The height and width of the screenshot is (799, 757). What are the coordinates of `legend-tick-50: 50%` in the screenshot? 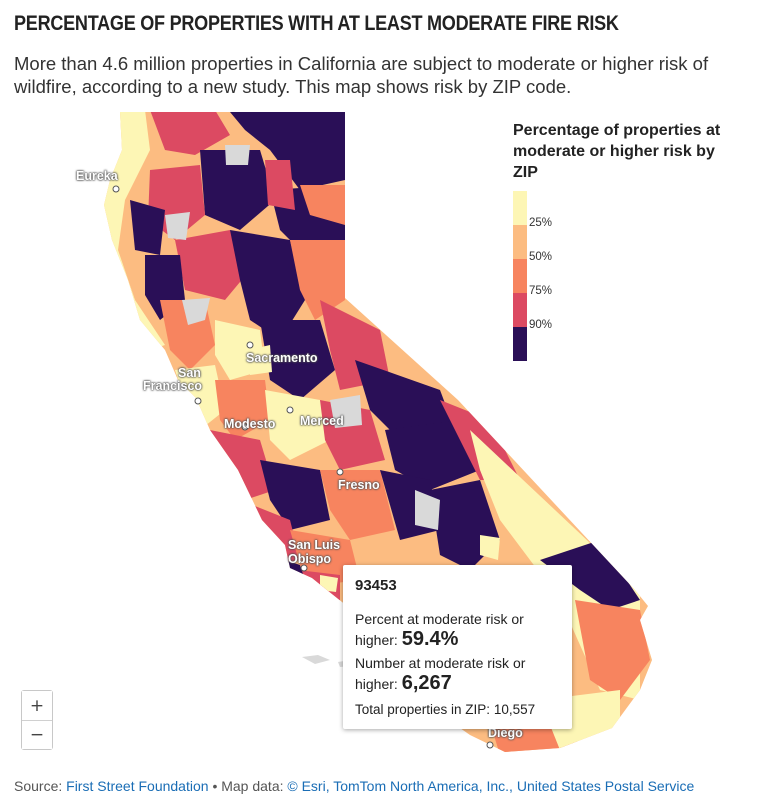 It's located at (541, 257).